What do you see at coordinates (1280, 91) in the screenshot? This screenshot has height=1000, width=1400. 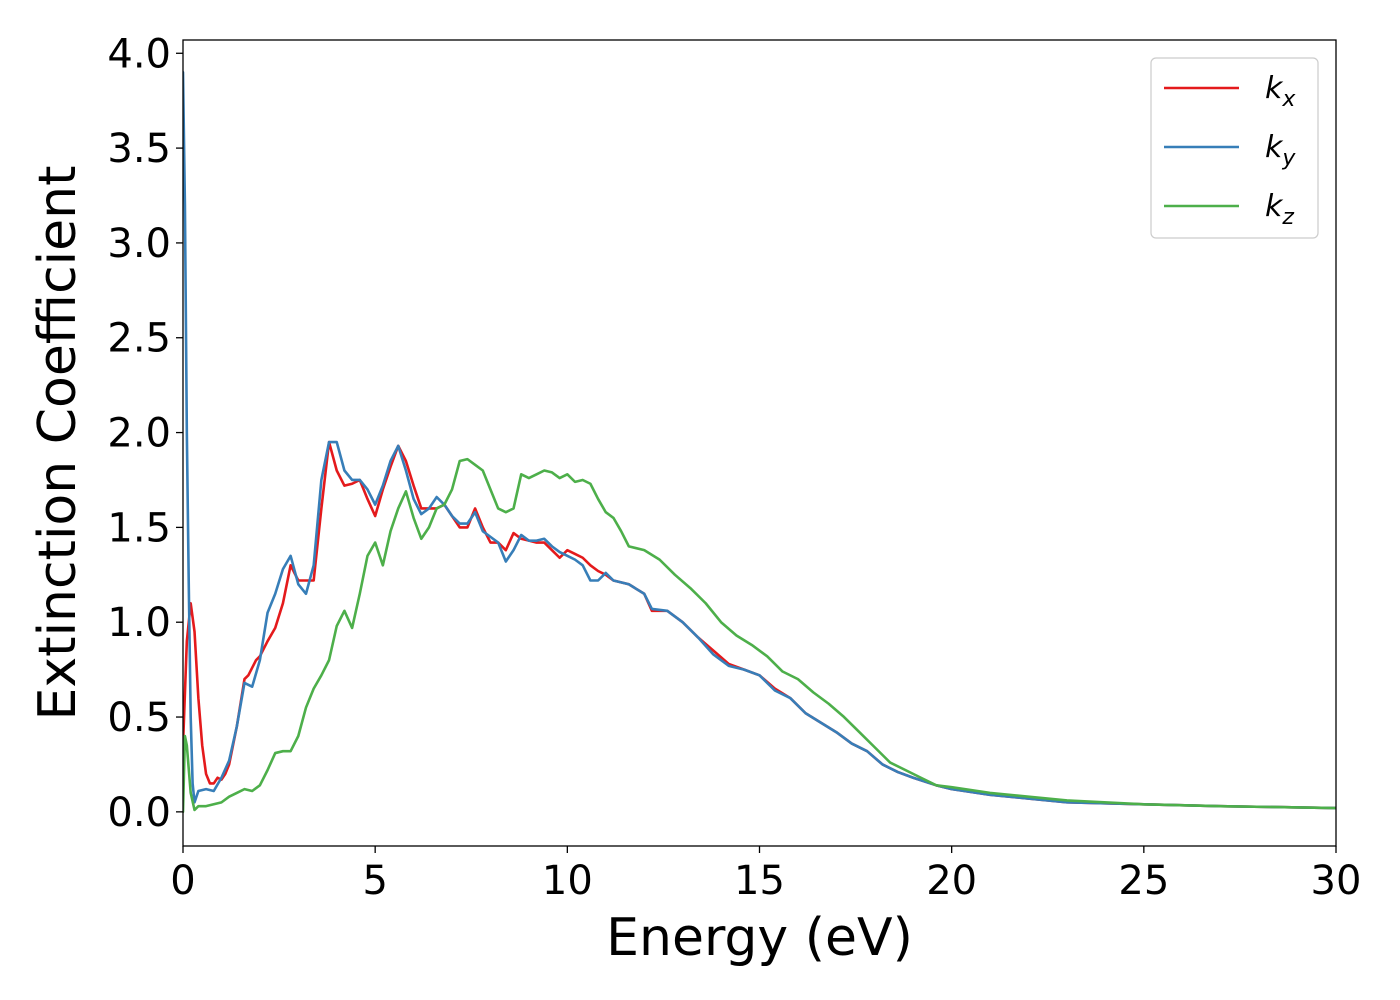 I see `legend-entry-kx: kx` at bounding box center [1280, 91].